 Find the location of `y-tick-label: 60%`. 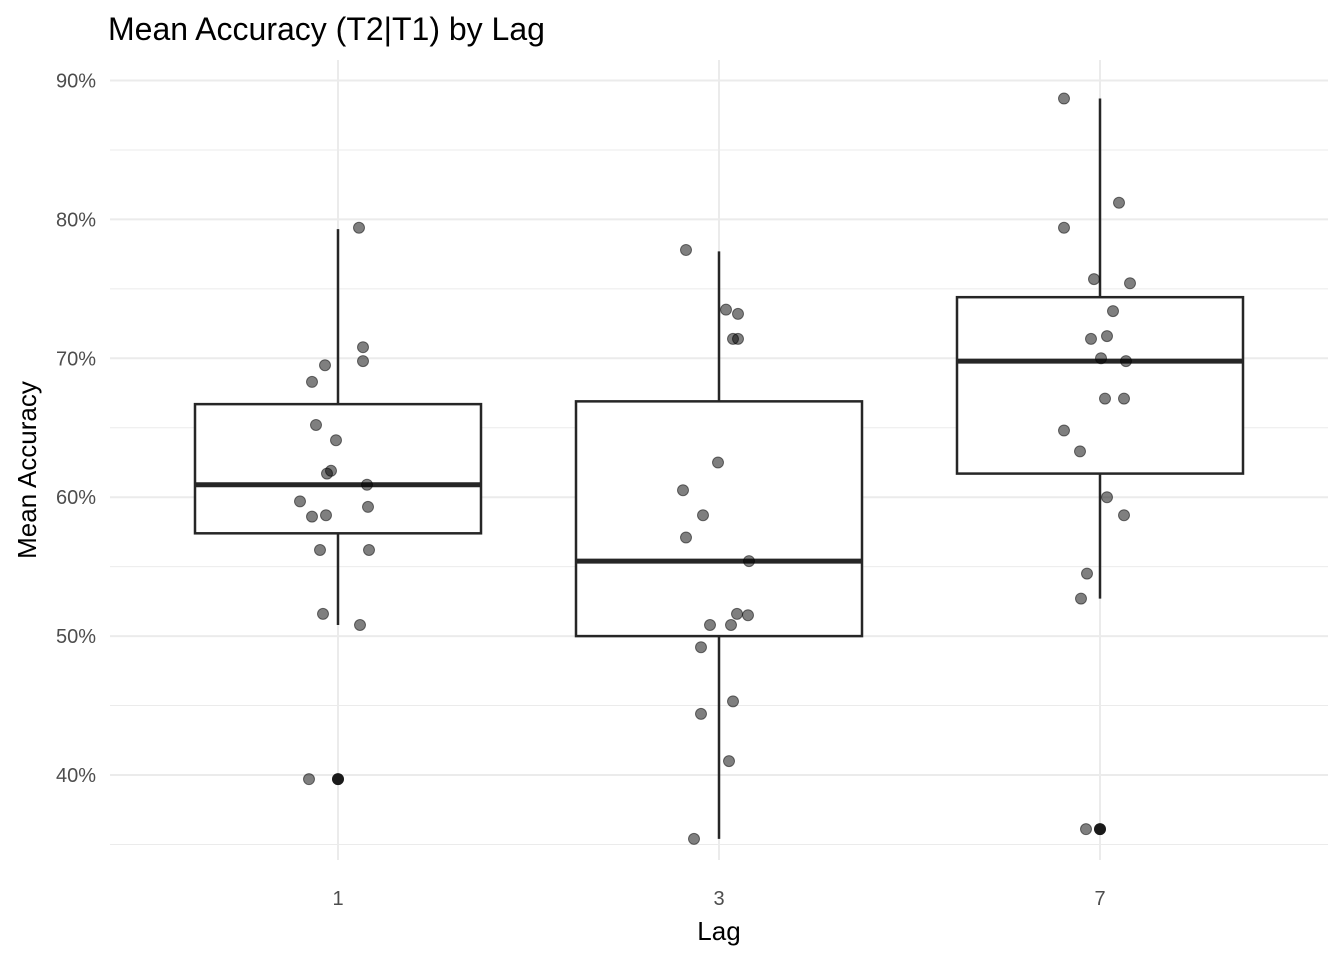

y-tick-label: 60% is located at coordinates (76, 498).